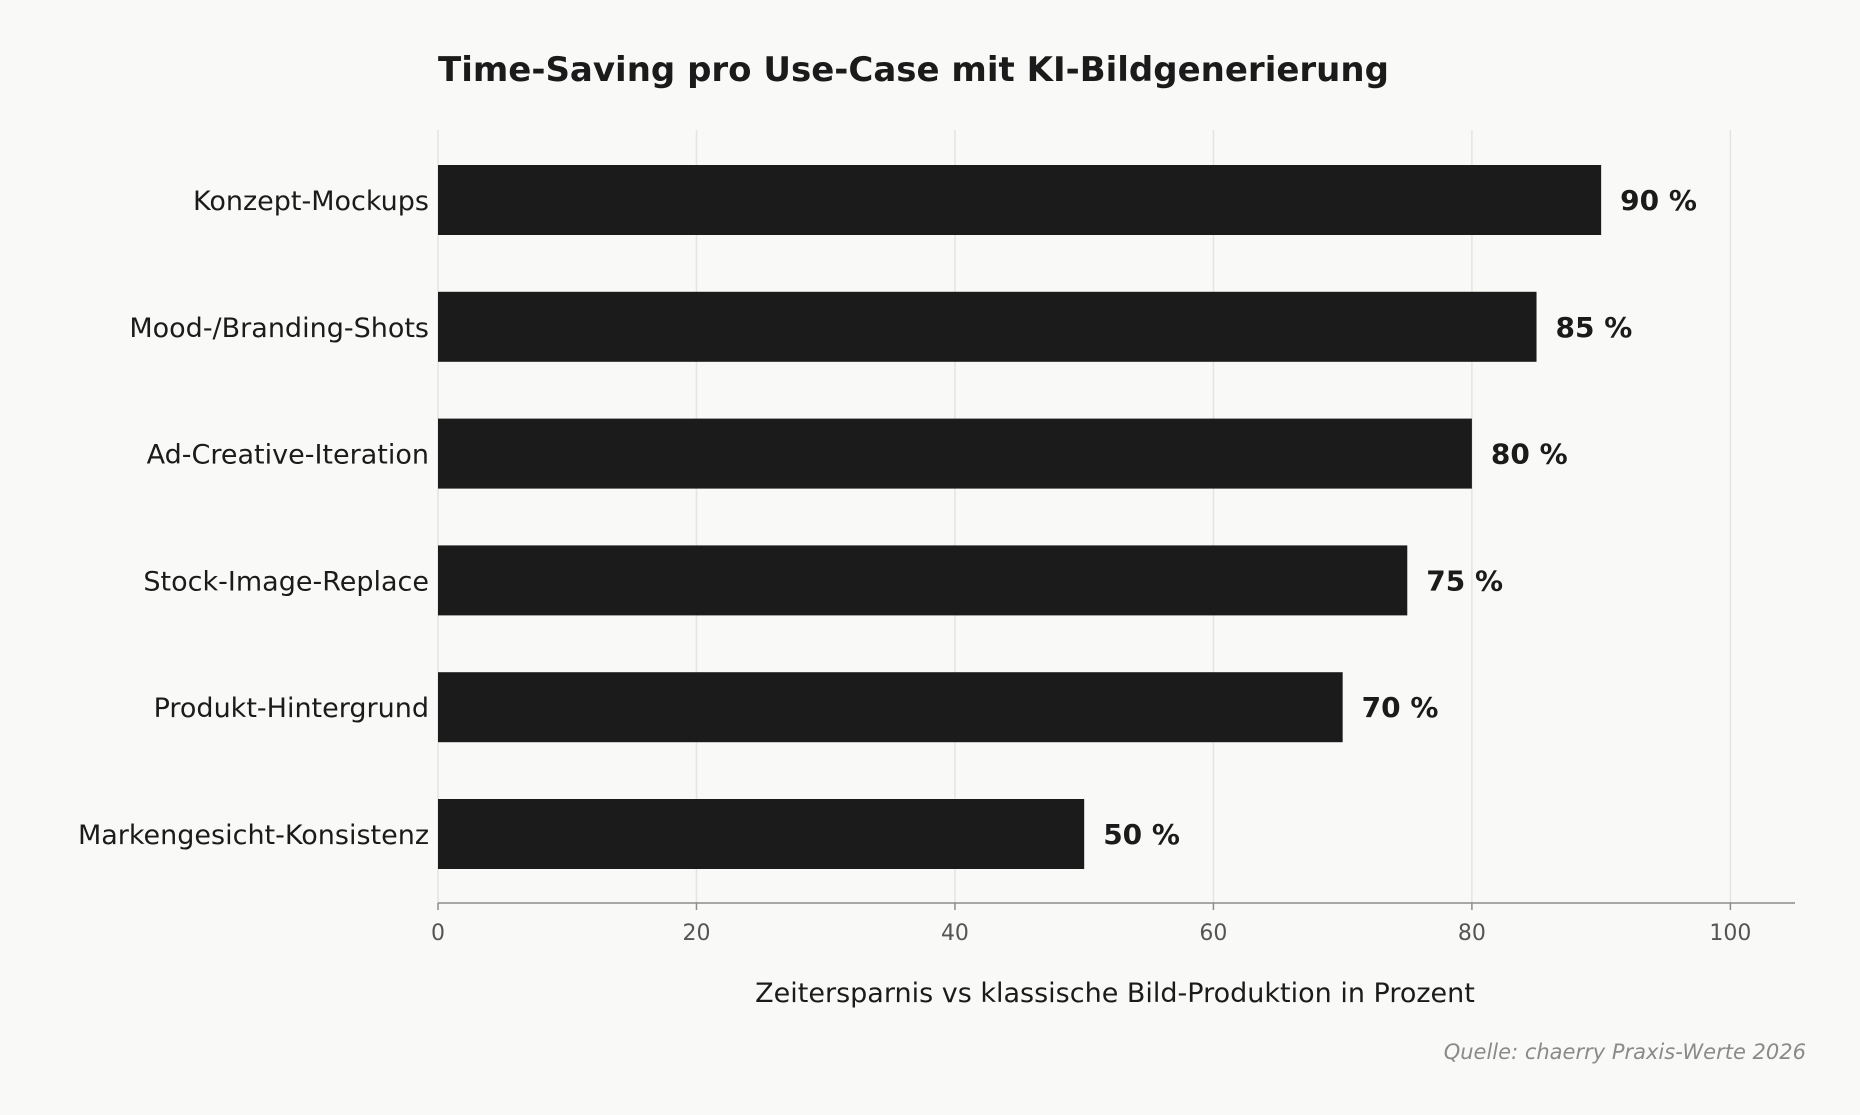 Image resolution: width=1860 pixels, height=1115 pixels. Describe the element at coordinates (696, 933) in the screenshot. I see `x-tick-label: 20` at that location.